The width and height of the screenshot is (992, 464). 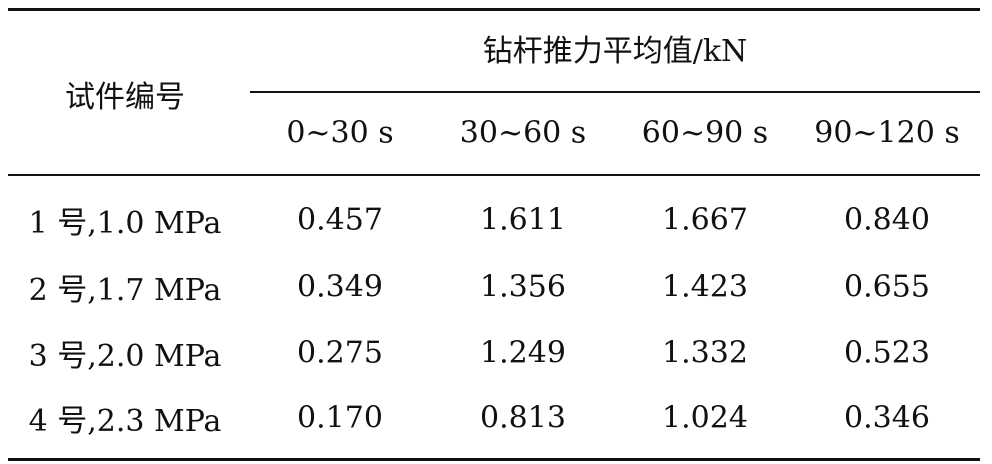 I want to click on group-rule, so click(x=615, y=92).